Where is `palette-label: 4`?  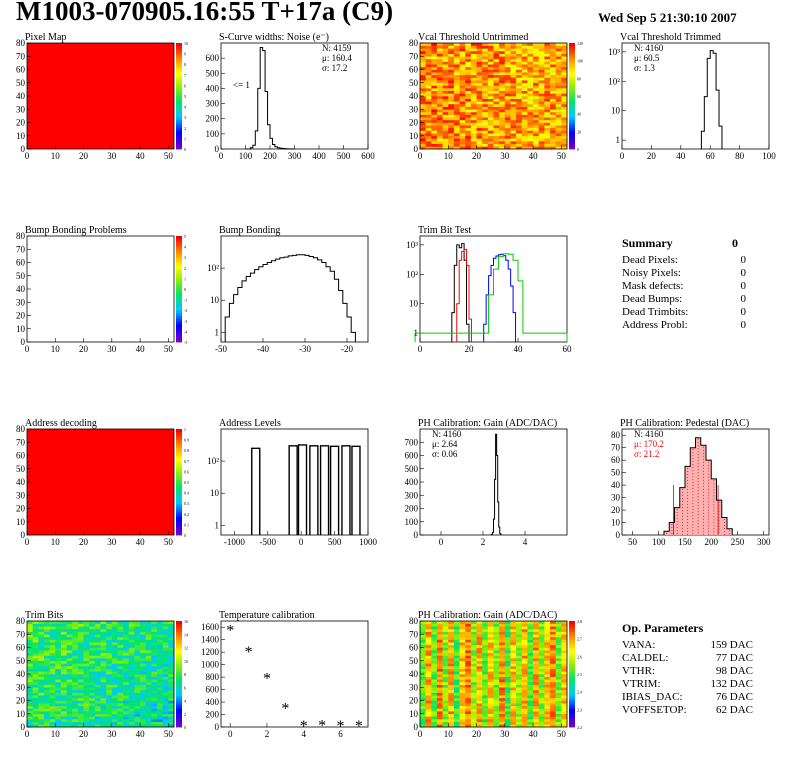 palette-label: 4 is located at coordinates (185, 247).